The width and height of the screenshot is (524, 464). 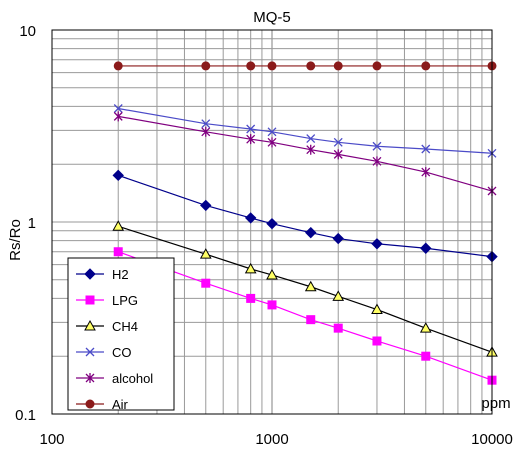 I want to click on series-alcohol, so click(x=305, y=154).